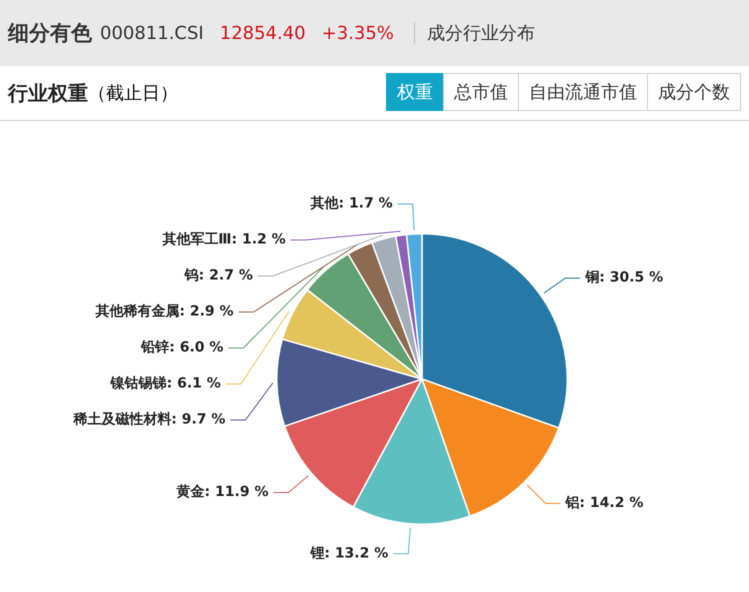 The height and width of the screenshot is (592, 749). What do you see at coordinates (480, 33) in the screenshot?
I see `text: 成分行业分布` at bounding box center [480, 33].